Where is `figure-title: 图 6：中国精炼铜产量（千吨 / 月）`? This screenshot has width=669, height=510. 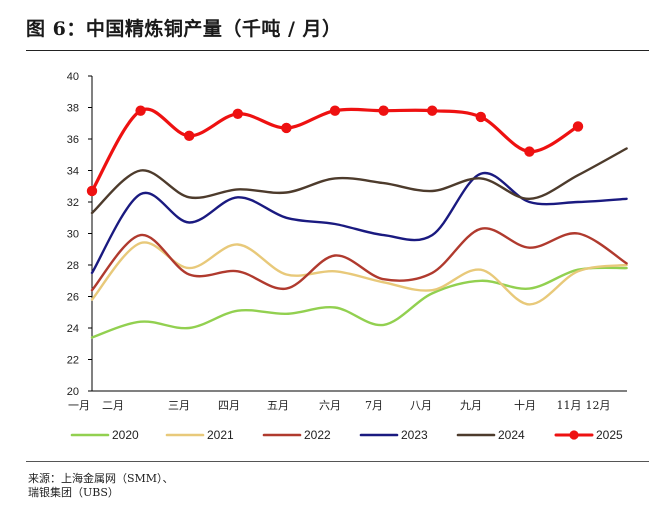
figure-title: 图 6：中国精炼铜产量（千吨 / 月） is located at coordinates (184, 29).